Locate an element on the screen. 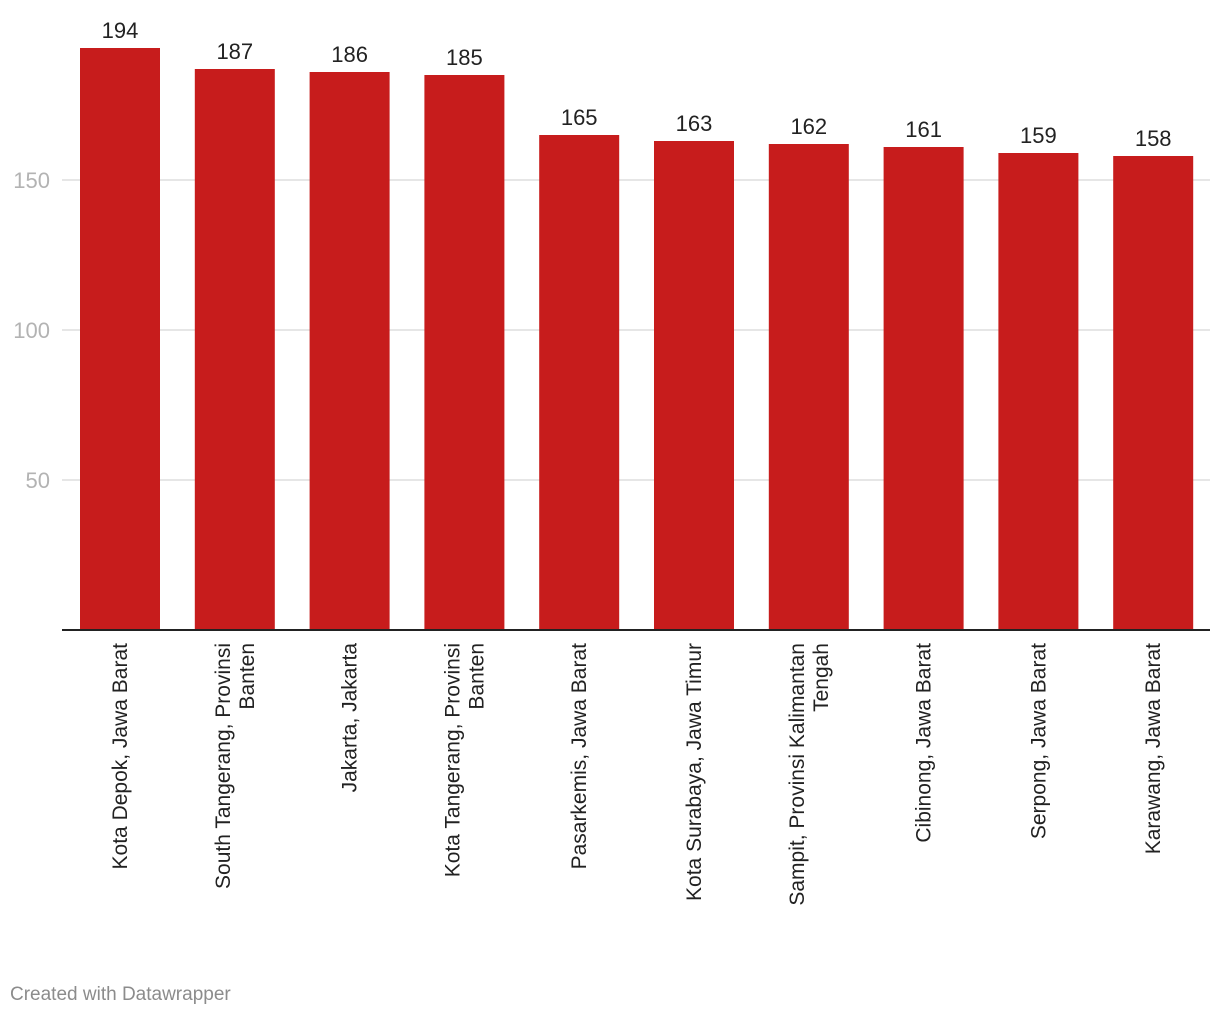  category-label-line: Serpong, Jawa Barat is located at coordinates (1038, 741).